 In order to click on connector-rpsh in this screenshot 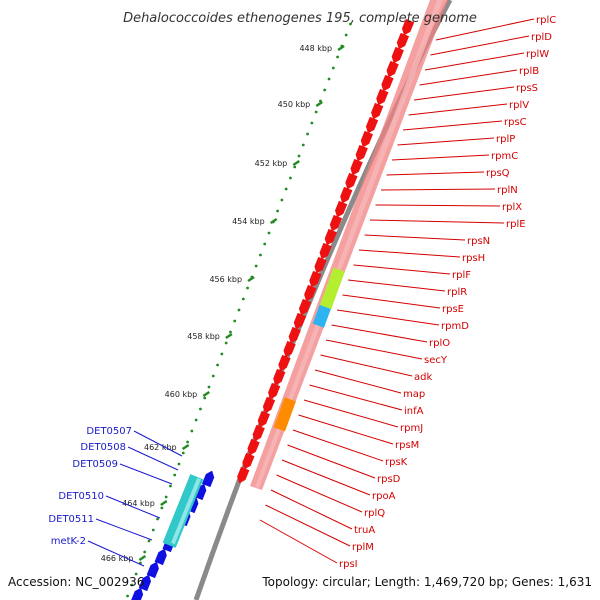, I will do `click(409, 253)`.